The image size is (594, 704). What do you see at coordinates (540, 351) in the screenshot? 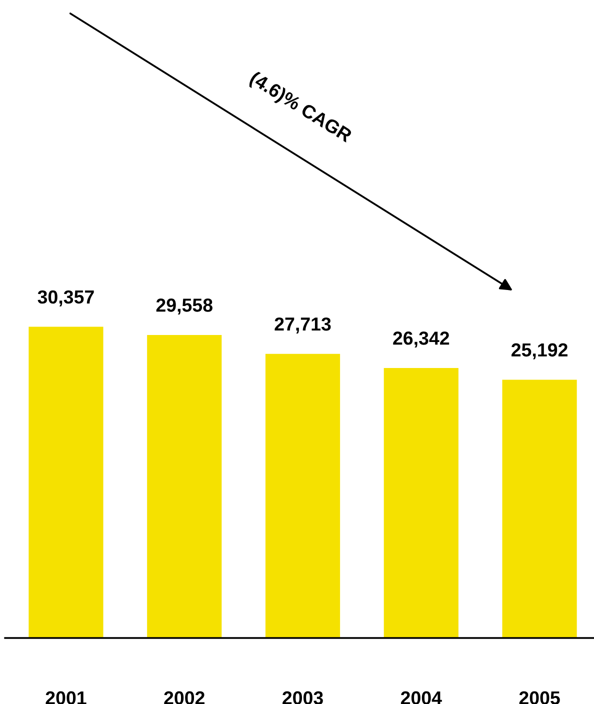
I see `data-label: 25,192` at bounding box center [540, 351].